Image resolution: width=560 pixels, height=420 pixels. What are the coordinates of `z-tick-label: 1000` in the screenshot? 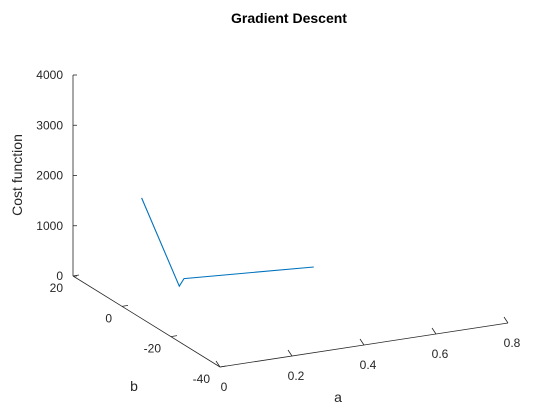 It's located at (49, 226).